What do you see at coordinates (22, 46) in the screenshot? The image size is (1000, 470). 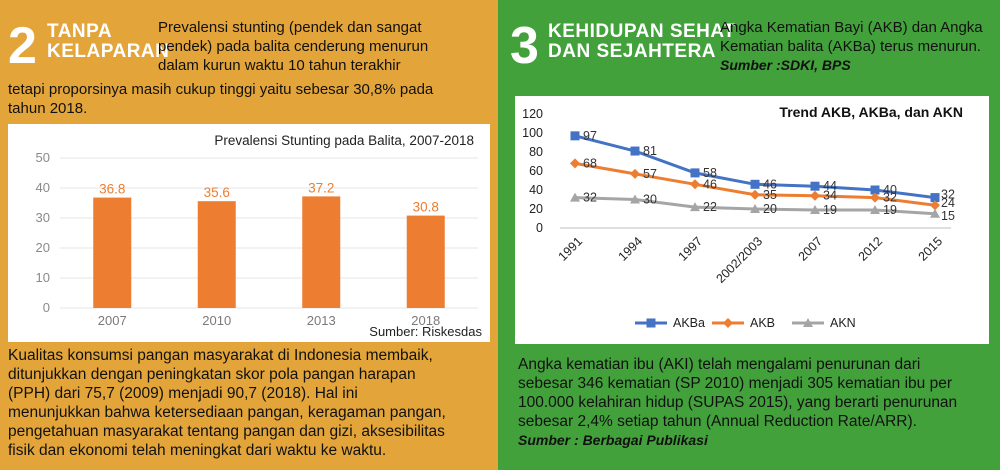 I see `section-number: 2` at bounding box center [22, 46].